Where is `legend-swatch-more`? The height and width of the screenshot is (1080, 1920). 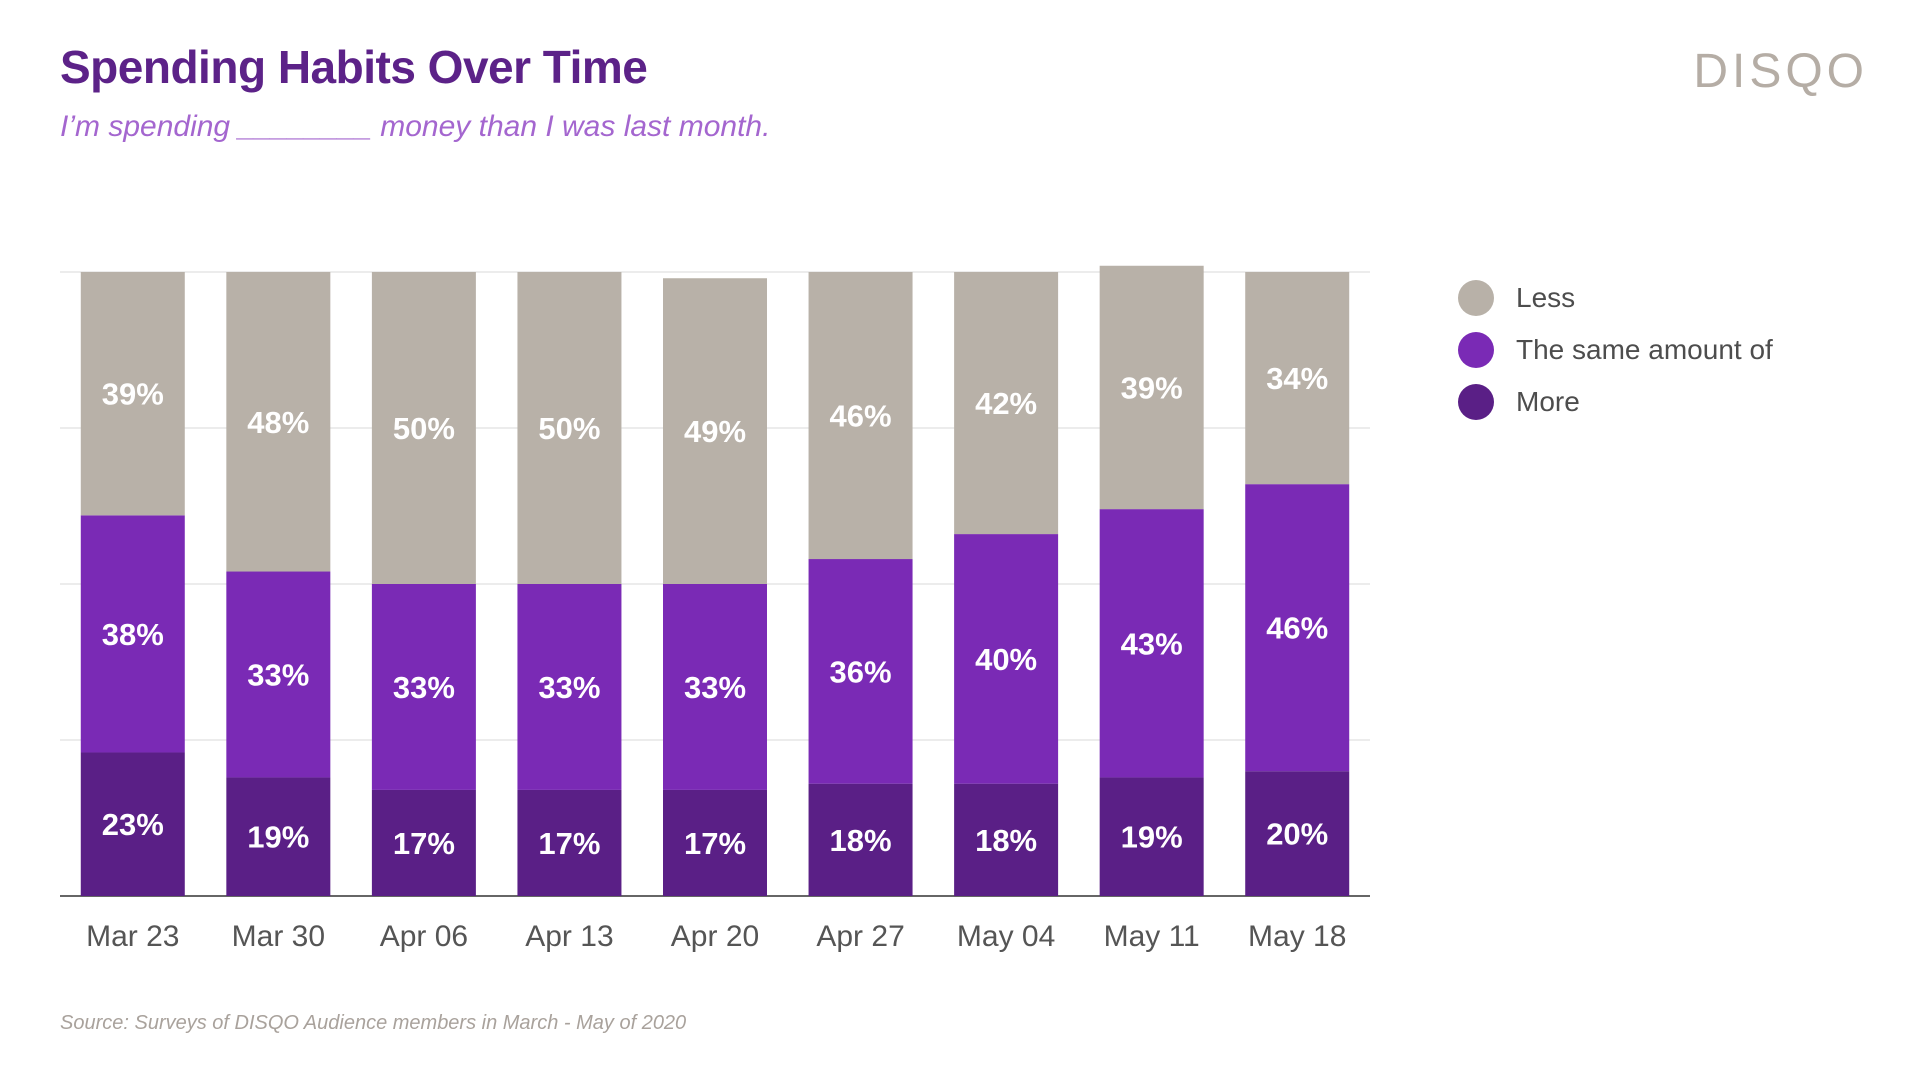 legend-swatch-more is located at coordinates (1476, 402).